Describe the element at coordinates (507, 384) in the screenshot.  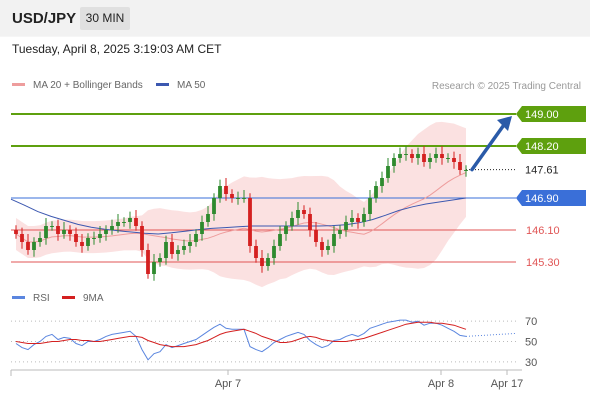
I see `x-tick-label: Apr 17` at that location.